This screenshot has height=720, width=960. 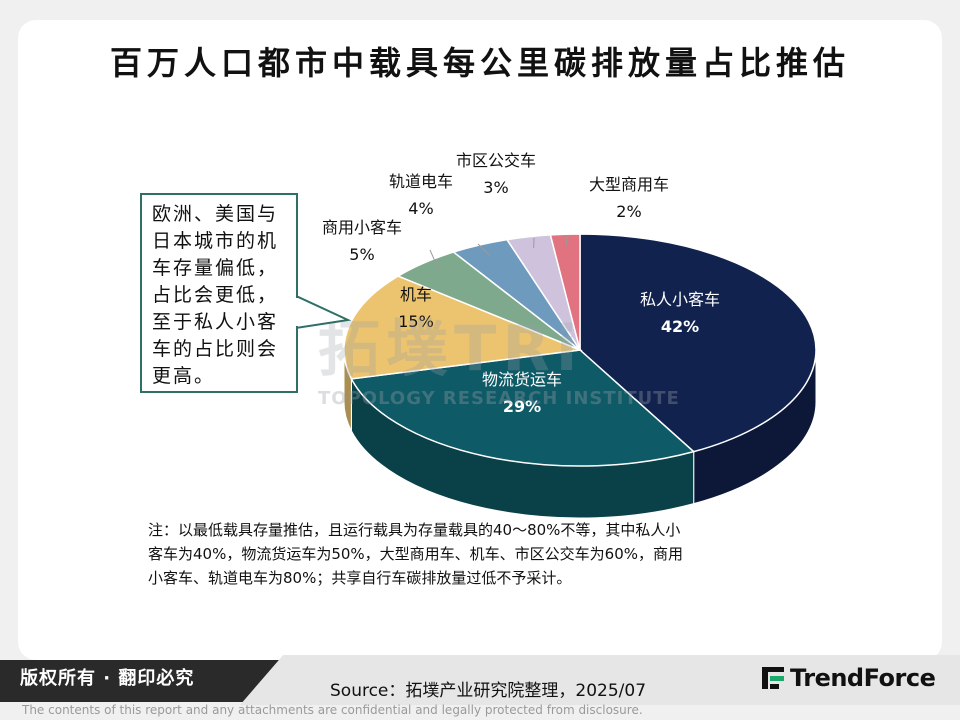 I want to click on callout-line: 车存量偏低，, so click(x=215, y=268).